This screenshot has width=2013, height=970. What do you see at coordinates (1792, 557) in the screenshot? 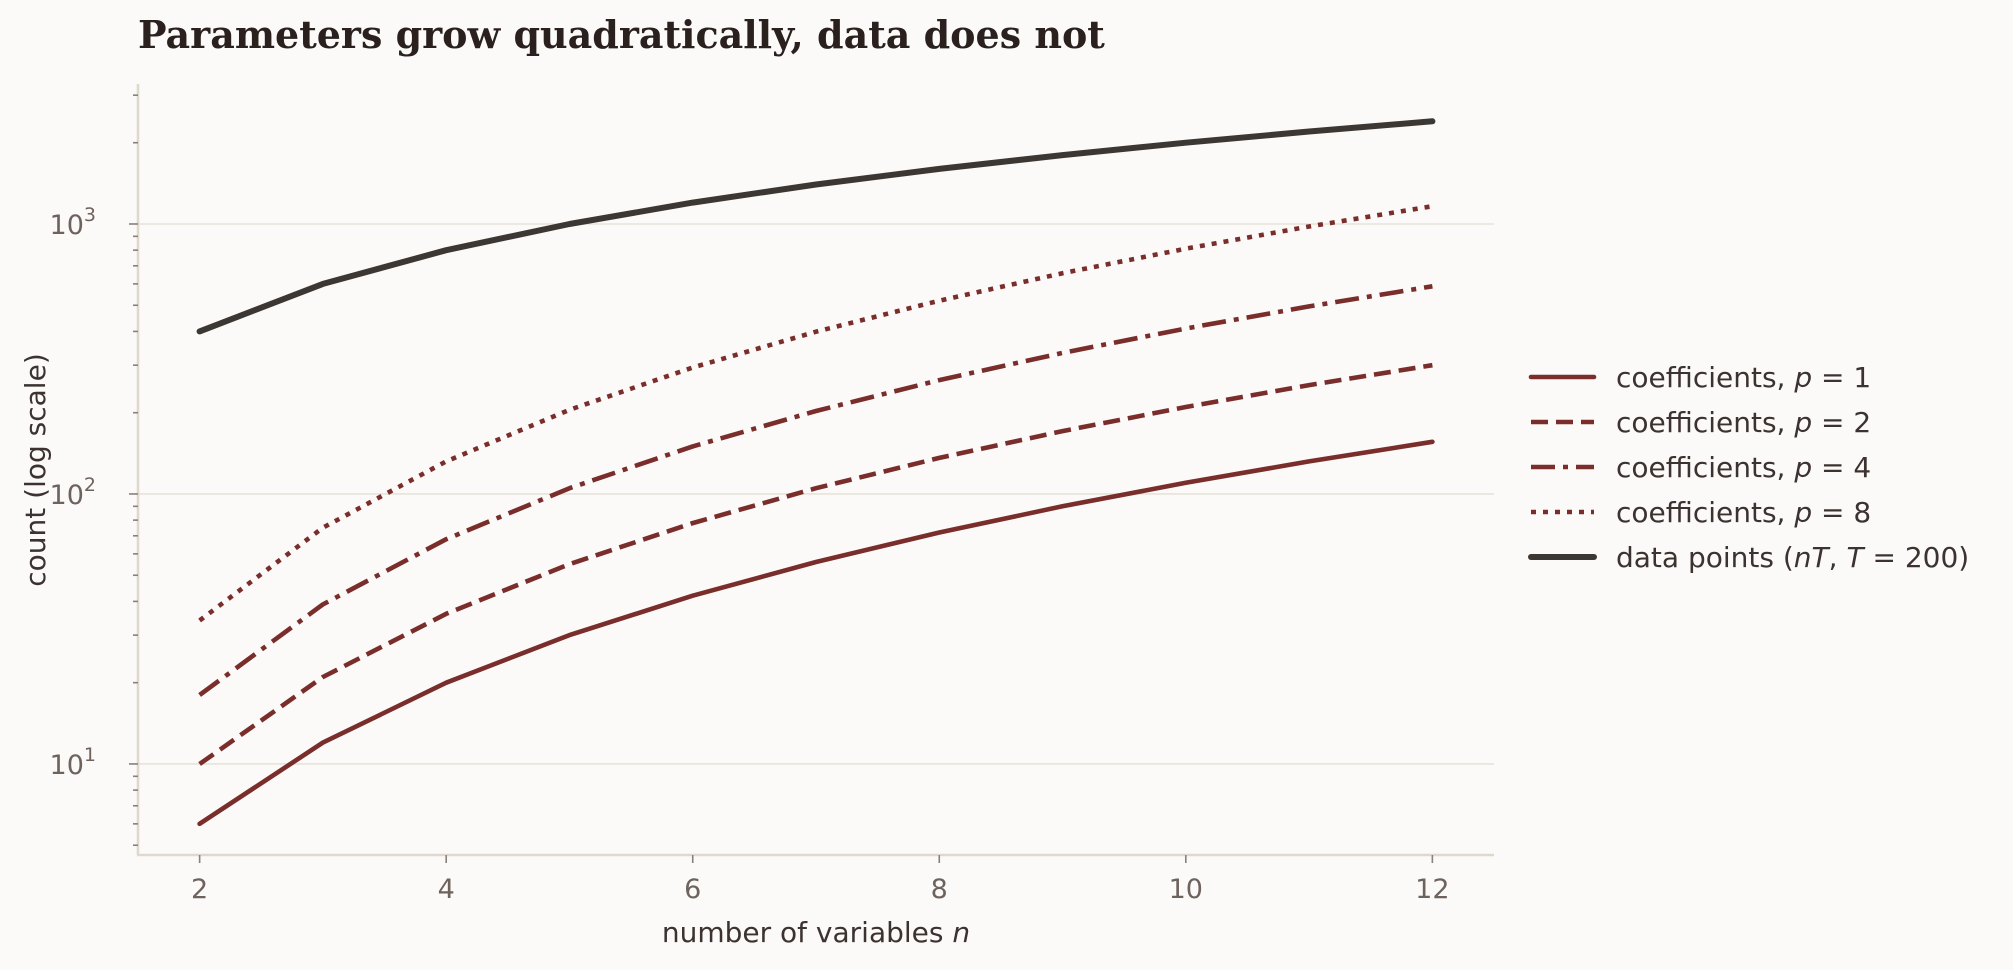
I see `legend-label-5: data points (nT, T = 200)` at bounding box center [1792, 557].